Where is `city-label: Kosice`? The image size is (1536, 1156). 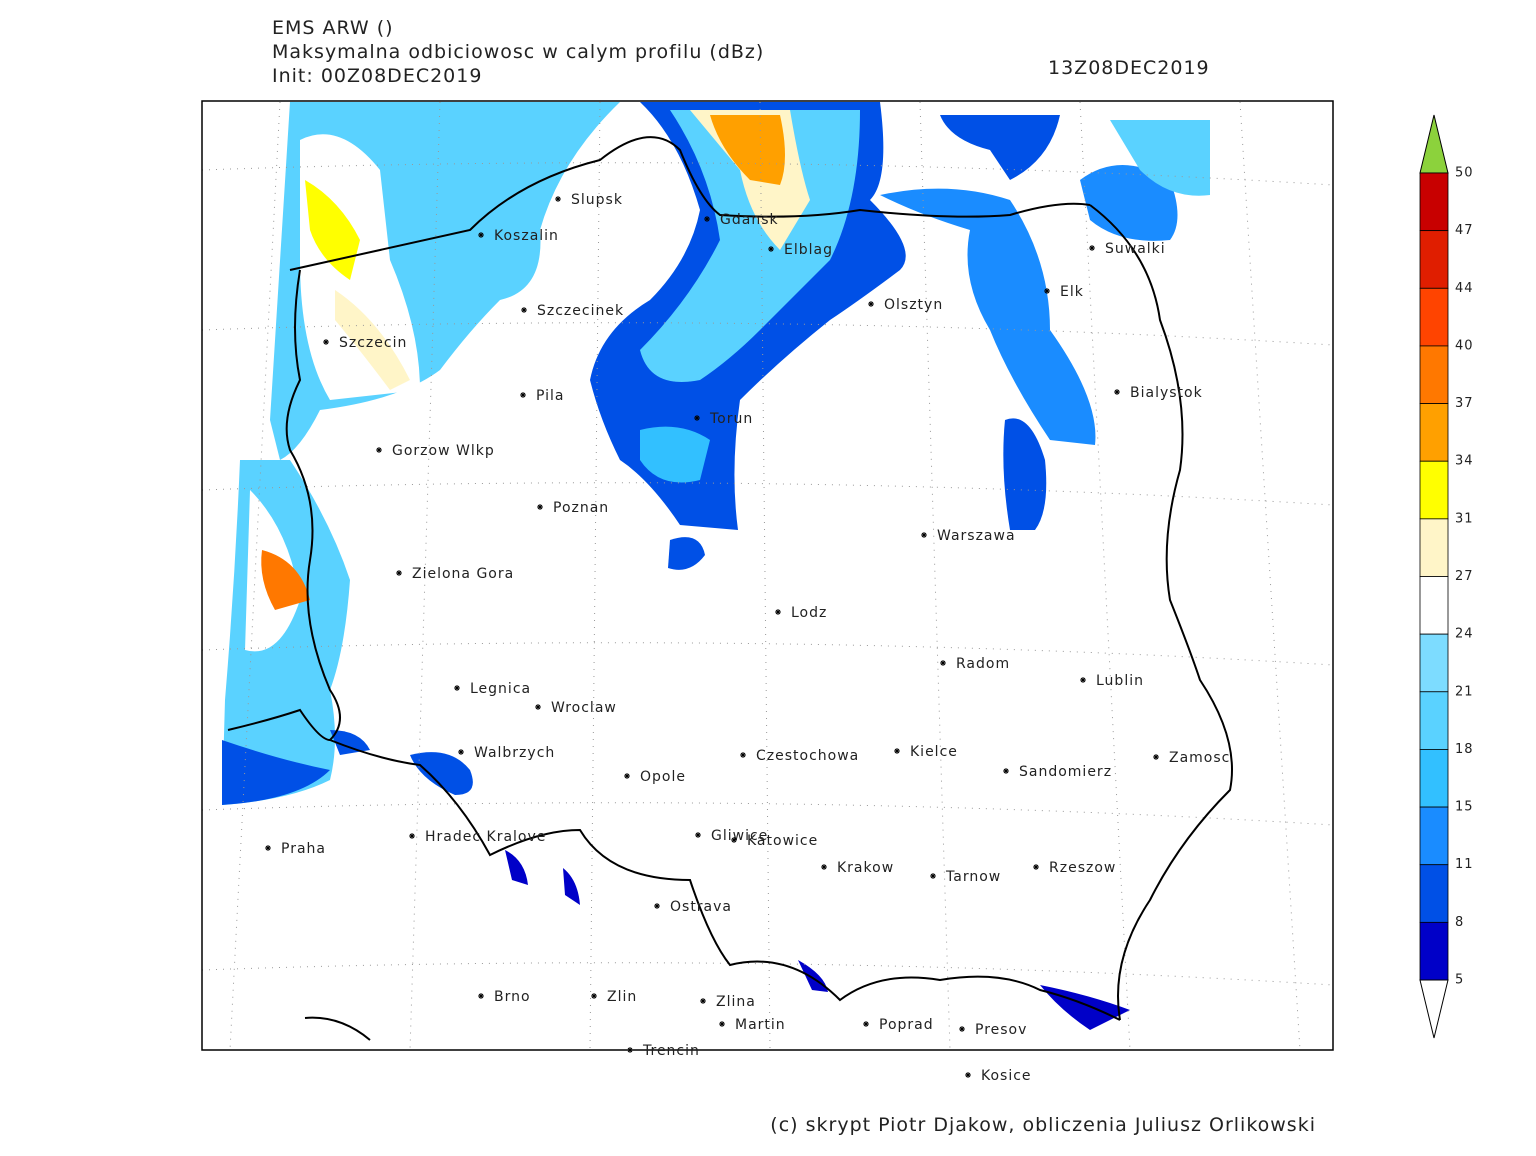 city-label: Kosice is located at coordinates (1006, 1076).